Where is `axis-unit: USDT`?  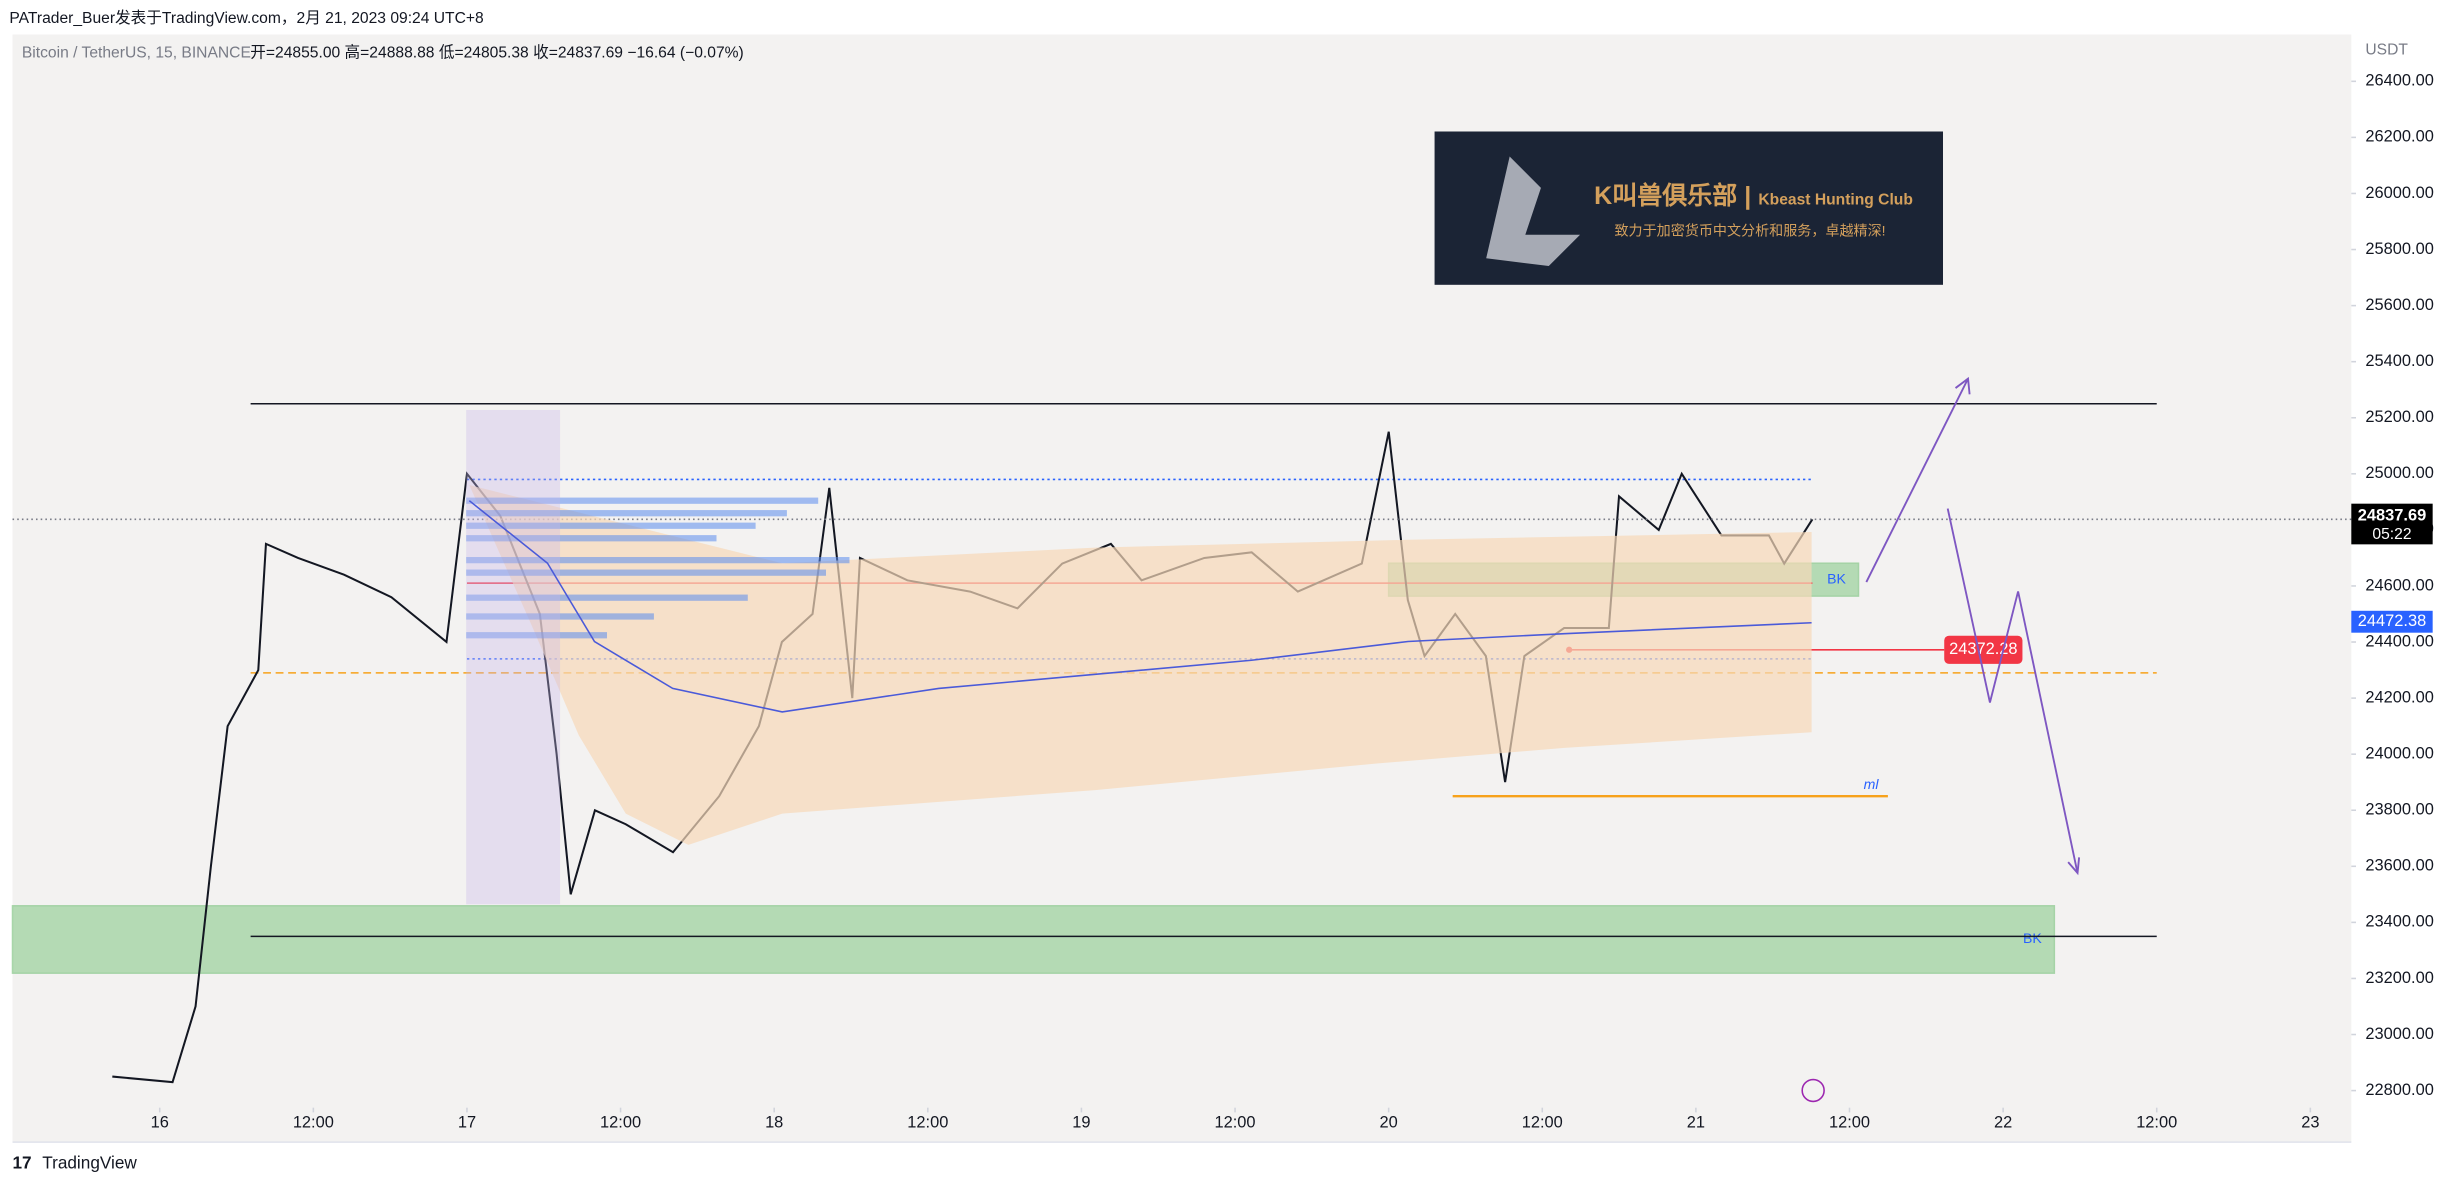 axis-unit: USDT is located at coordinates (2386, 49).